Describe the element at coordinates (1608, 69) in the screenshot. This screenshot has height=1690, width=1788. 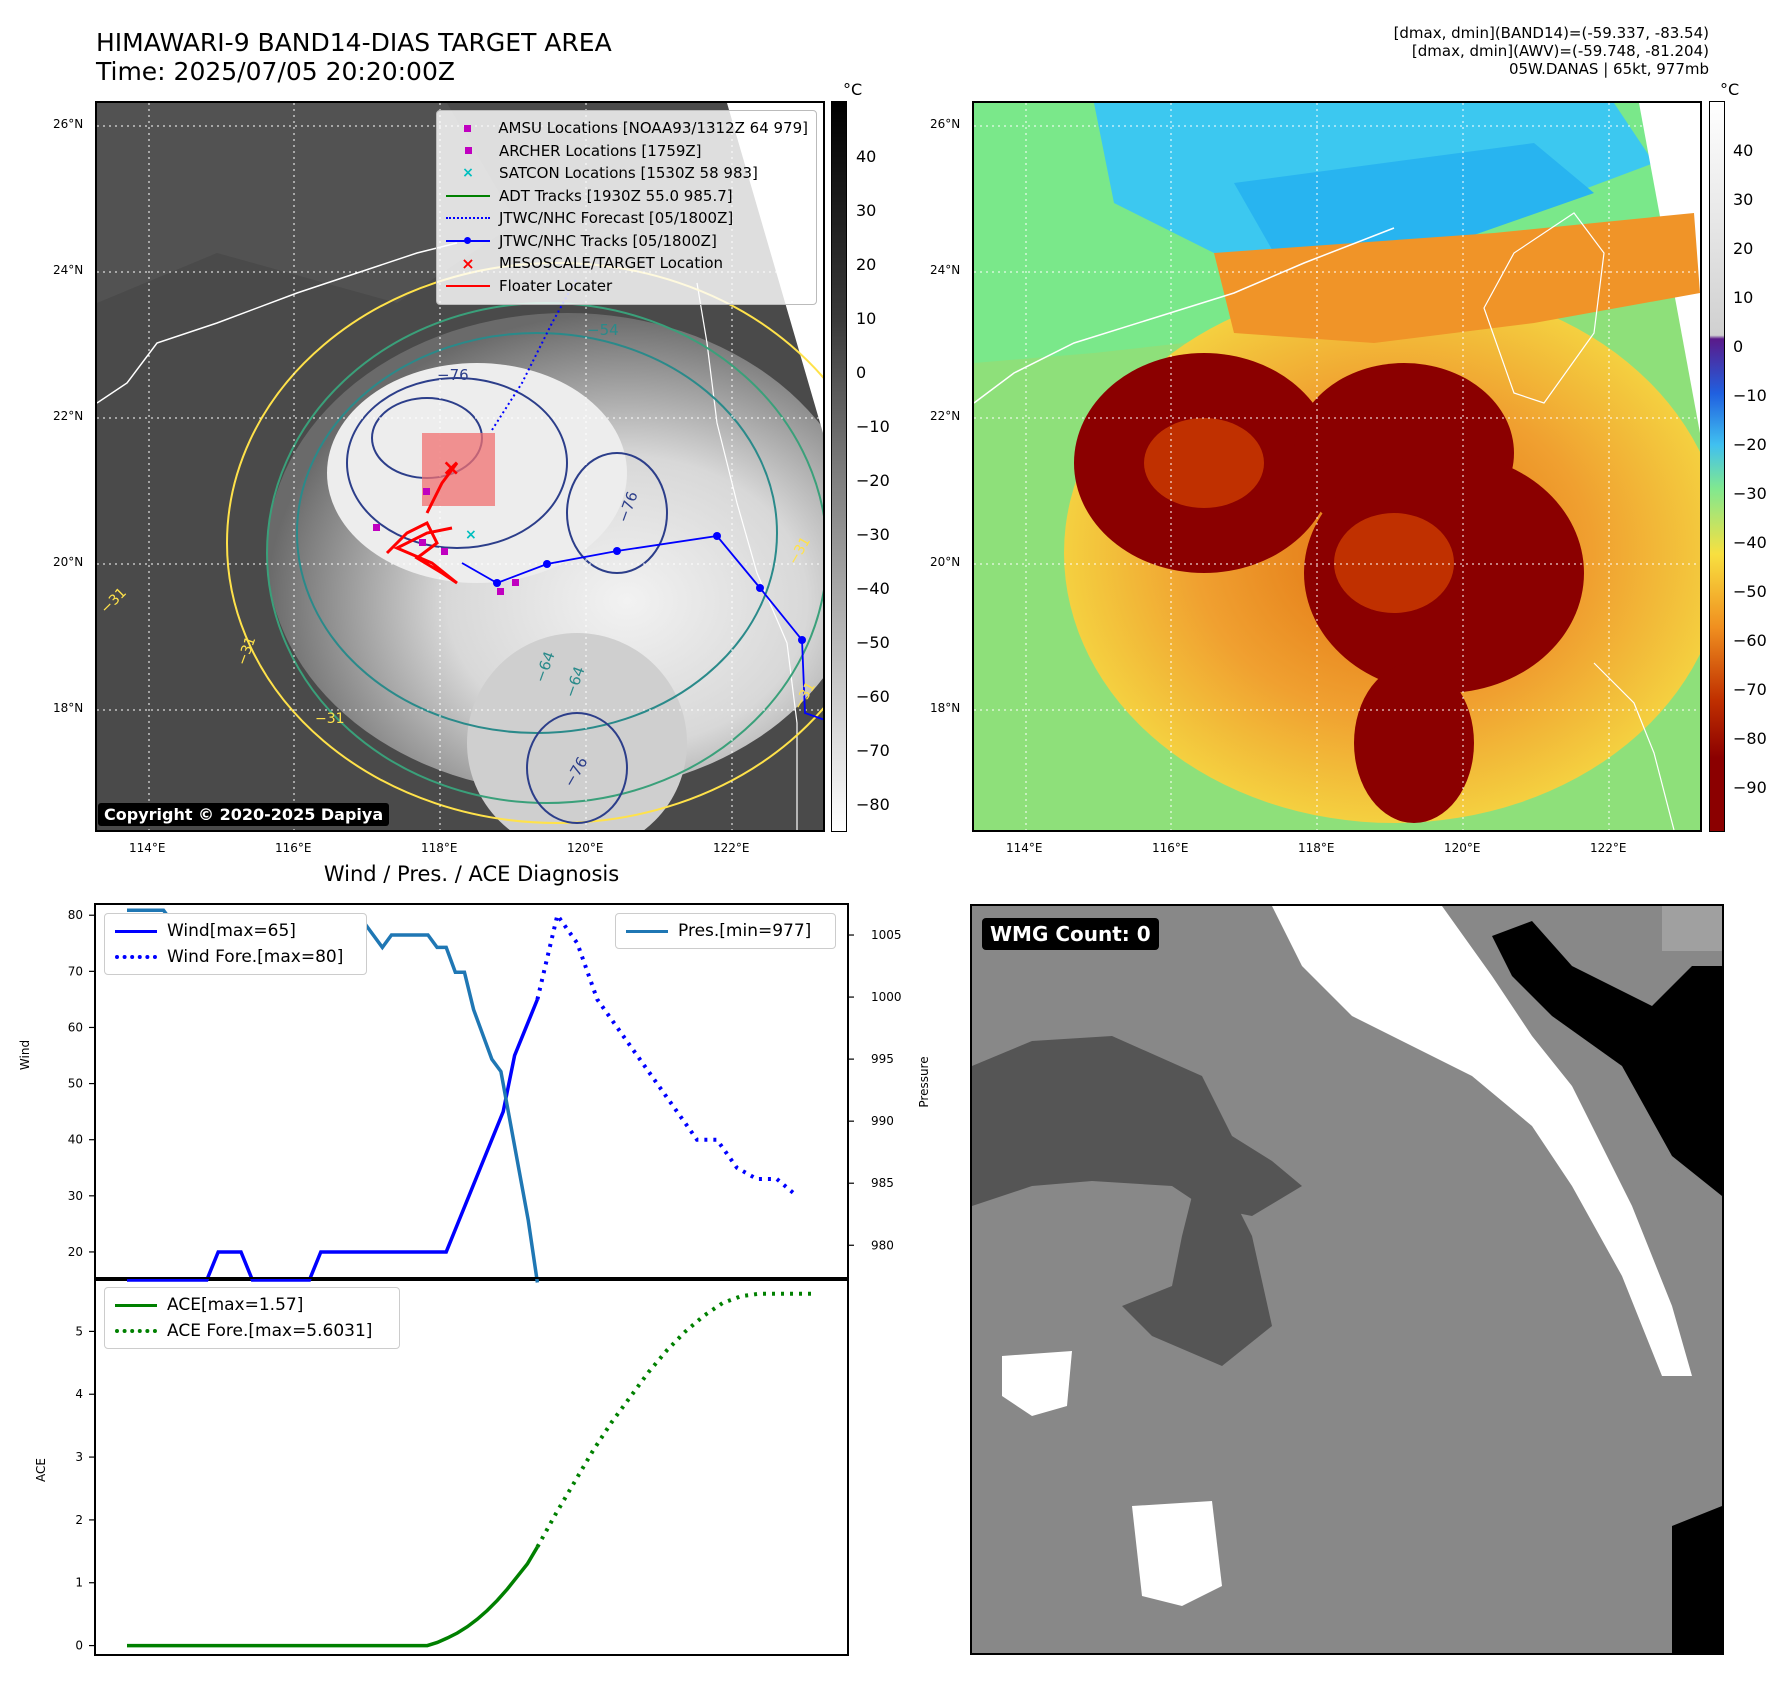
I see `info-storm: 05W.DANAS | 65kt, 977mb` at that location.